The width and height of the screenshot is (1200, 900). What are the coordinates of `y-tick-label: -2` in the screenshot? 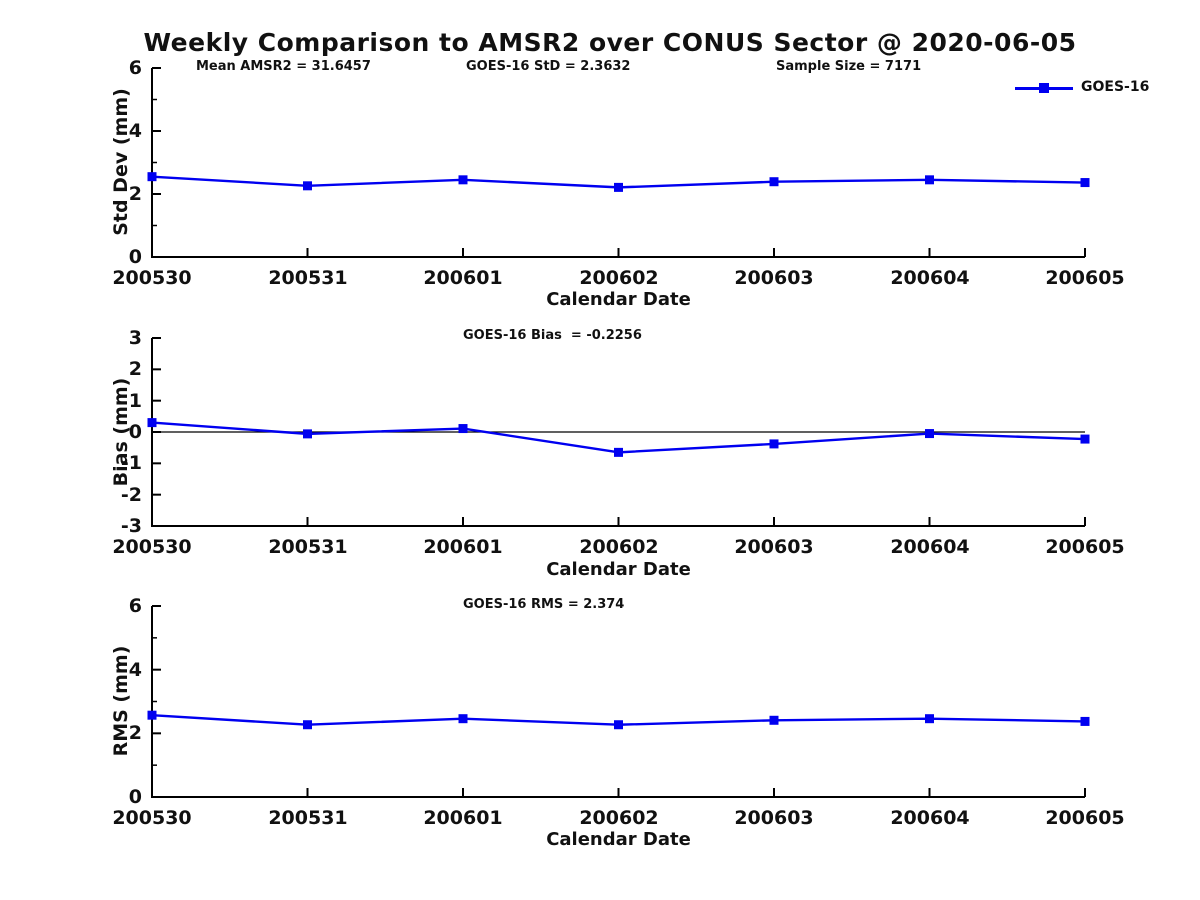 It's located at (131, 495).